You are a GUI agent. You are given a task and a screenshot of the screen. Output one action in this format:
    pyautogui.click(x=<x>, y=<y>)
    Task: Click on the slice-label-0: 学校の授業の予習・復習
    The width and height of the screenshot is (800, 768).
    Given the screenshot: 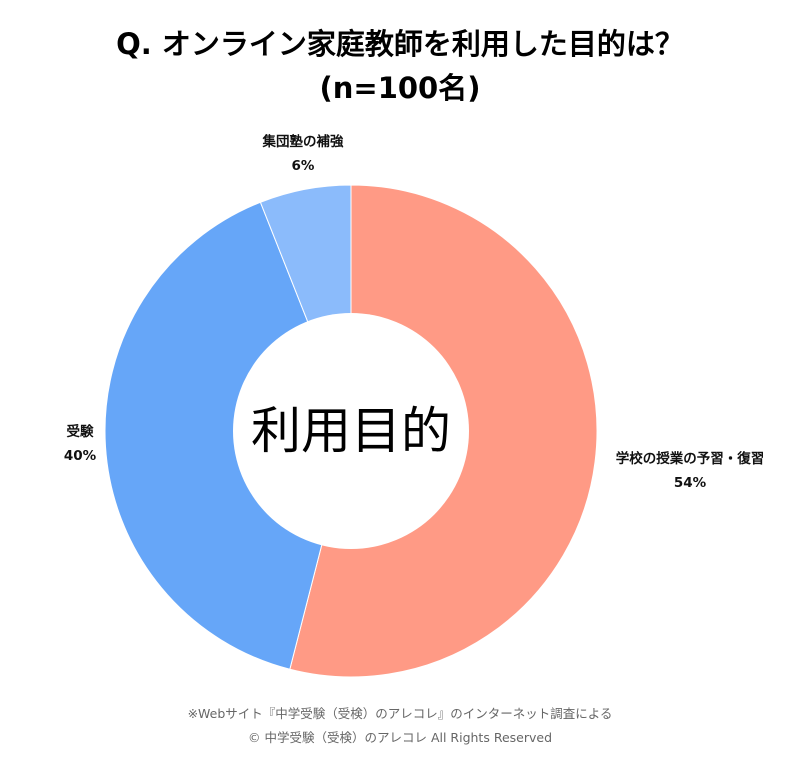 What is the action you would take?
    pyautogui.click(x=690, y=458)
    